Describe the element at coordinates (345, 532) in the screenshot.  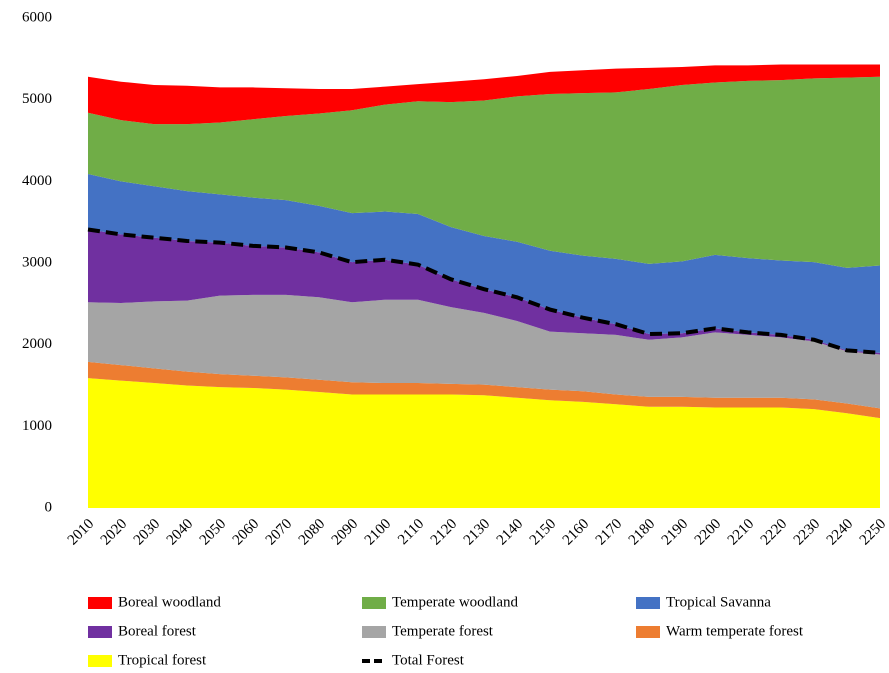
I see `x-tick-label: 2090` at that location.